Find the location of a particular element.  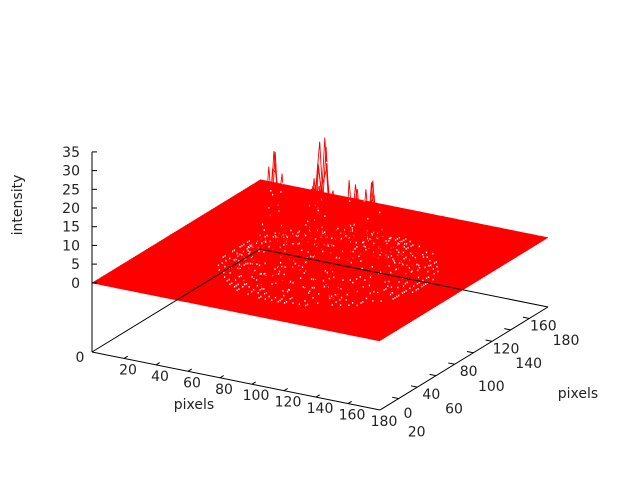

back-axis-line is located at coordinates (404, 278).